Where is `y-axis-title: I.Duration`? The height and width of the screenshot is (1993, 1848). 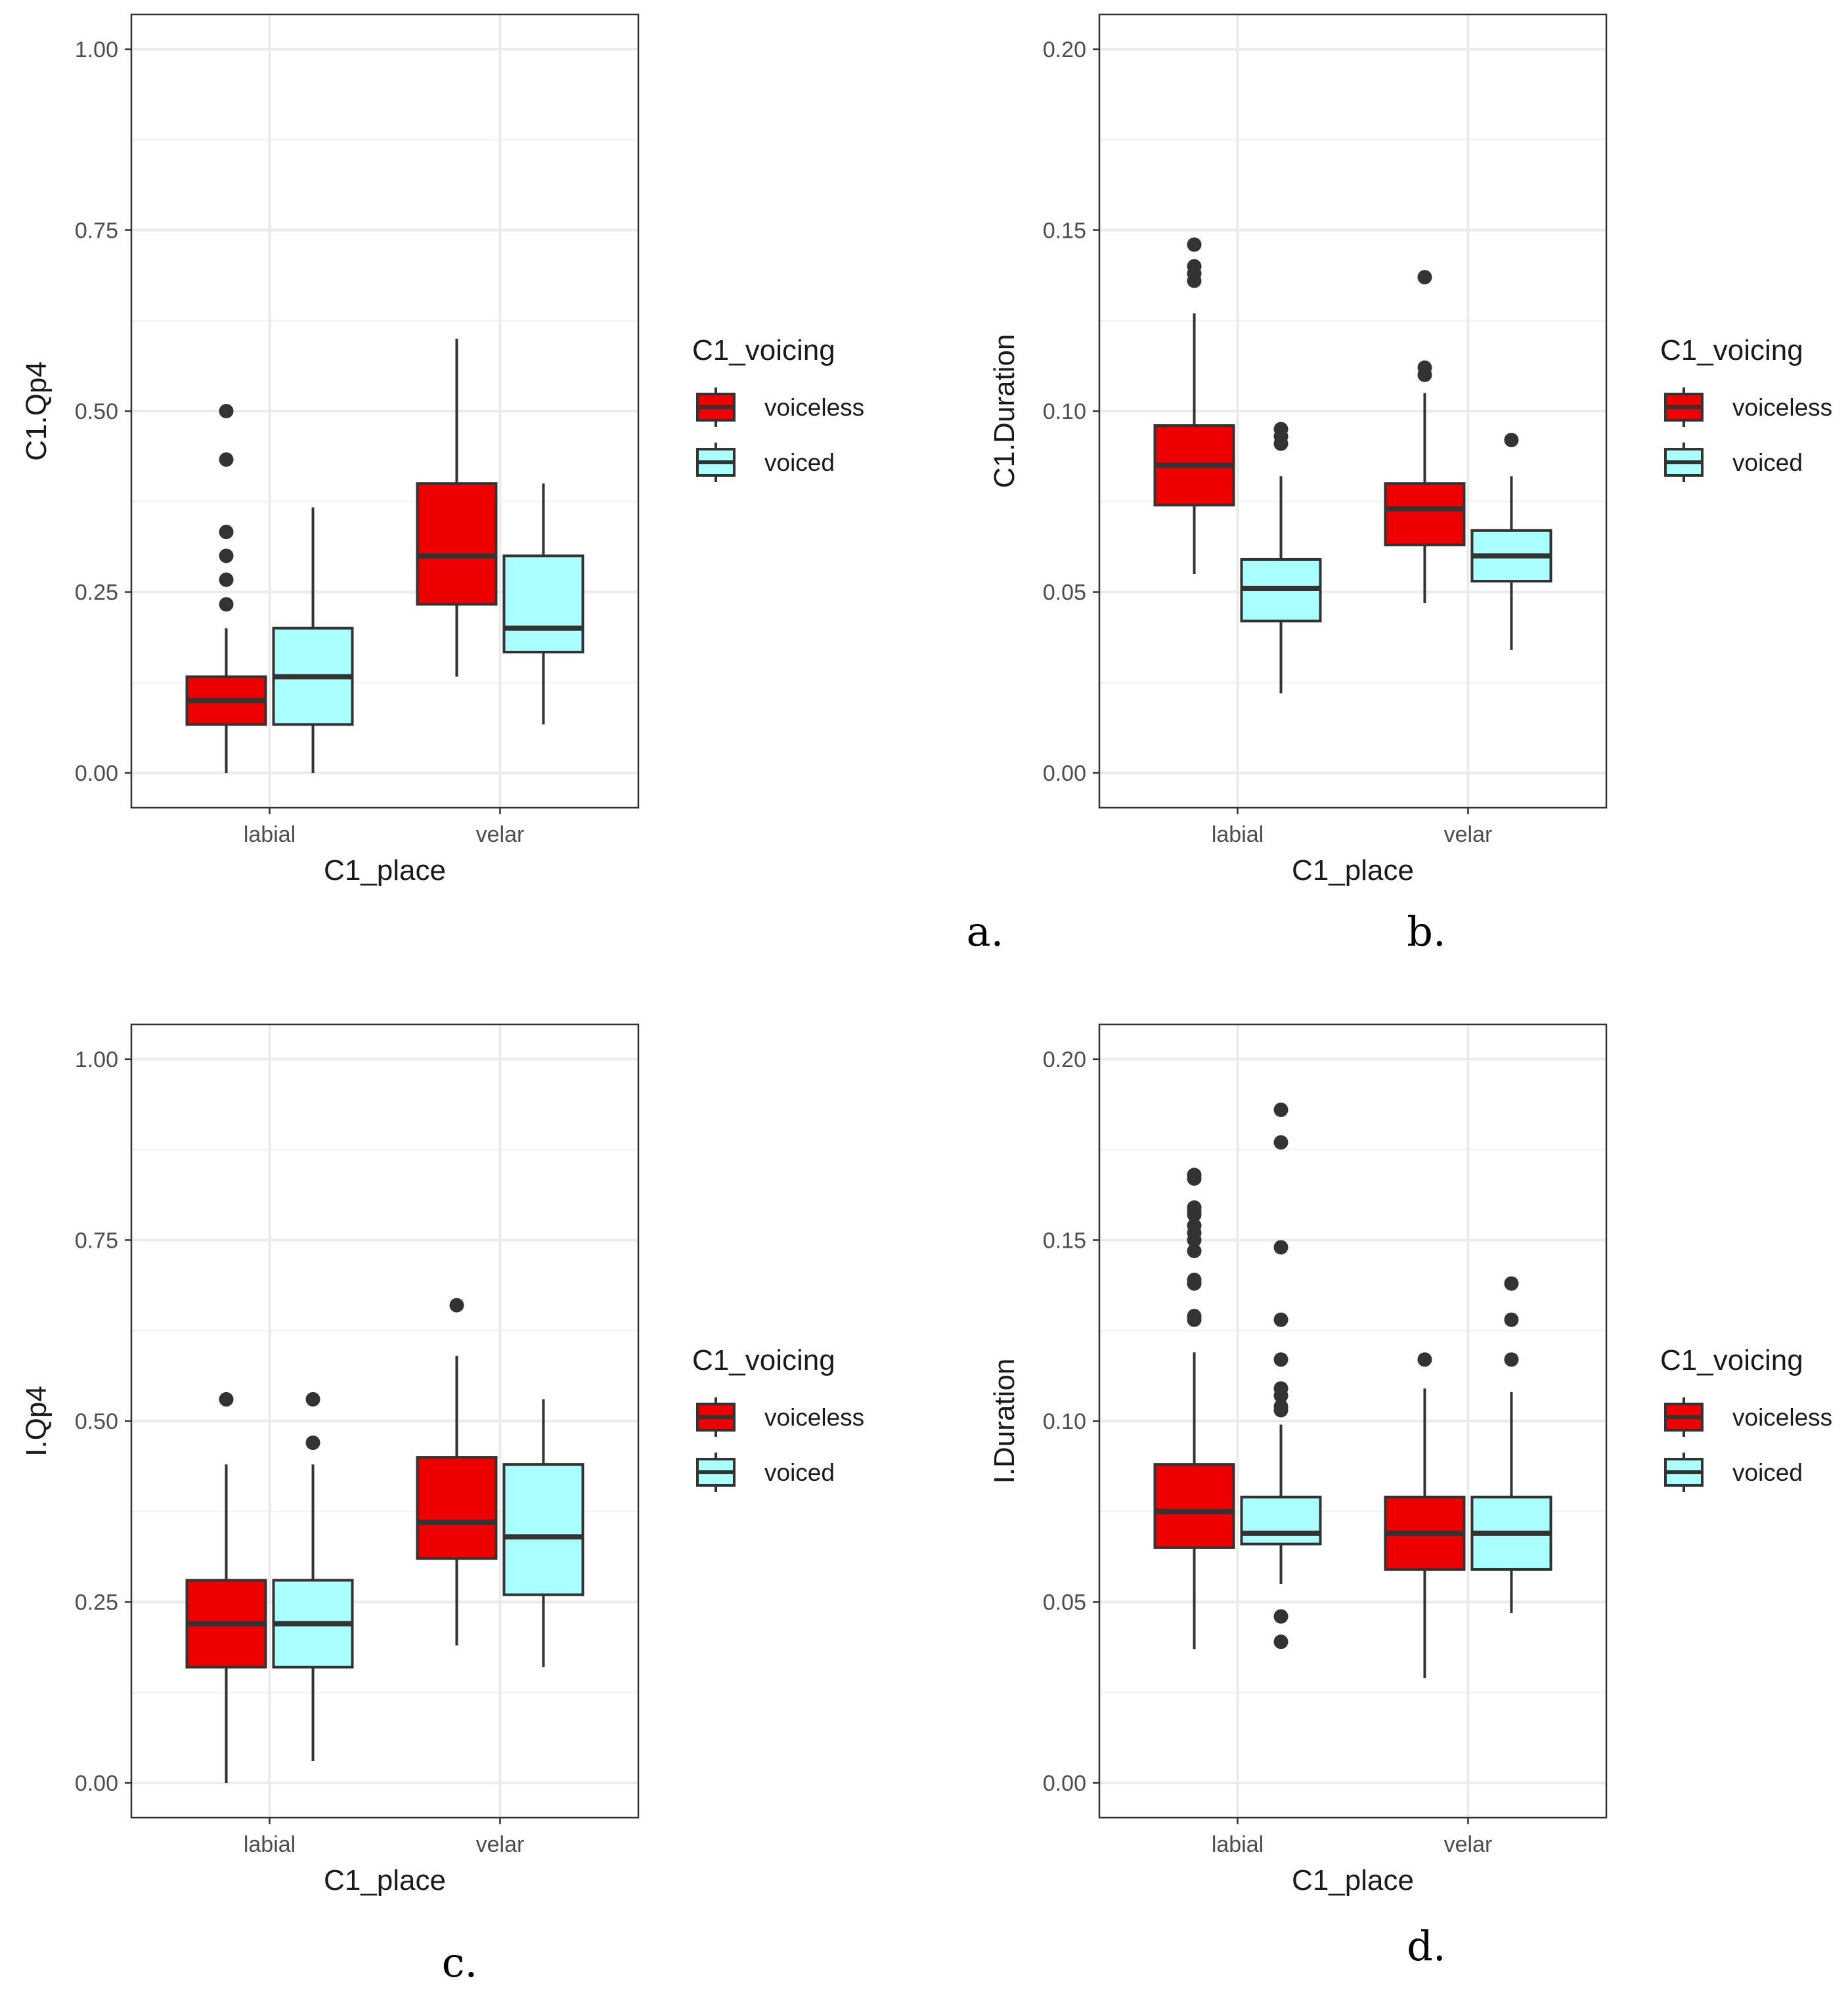
y-axis-title: I.Duration is located at coordinates (1004, 1421).